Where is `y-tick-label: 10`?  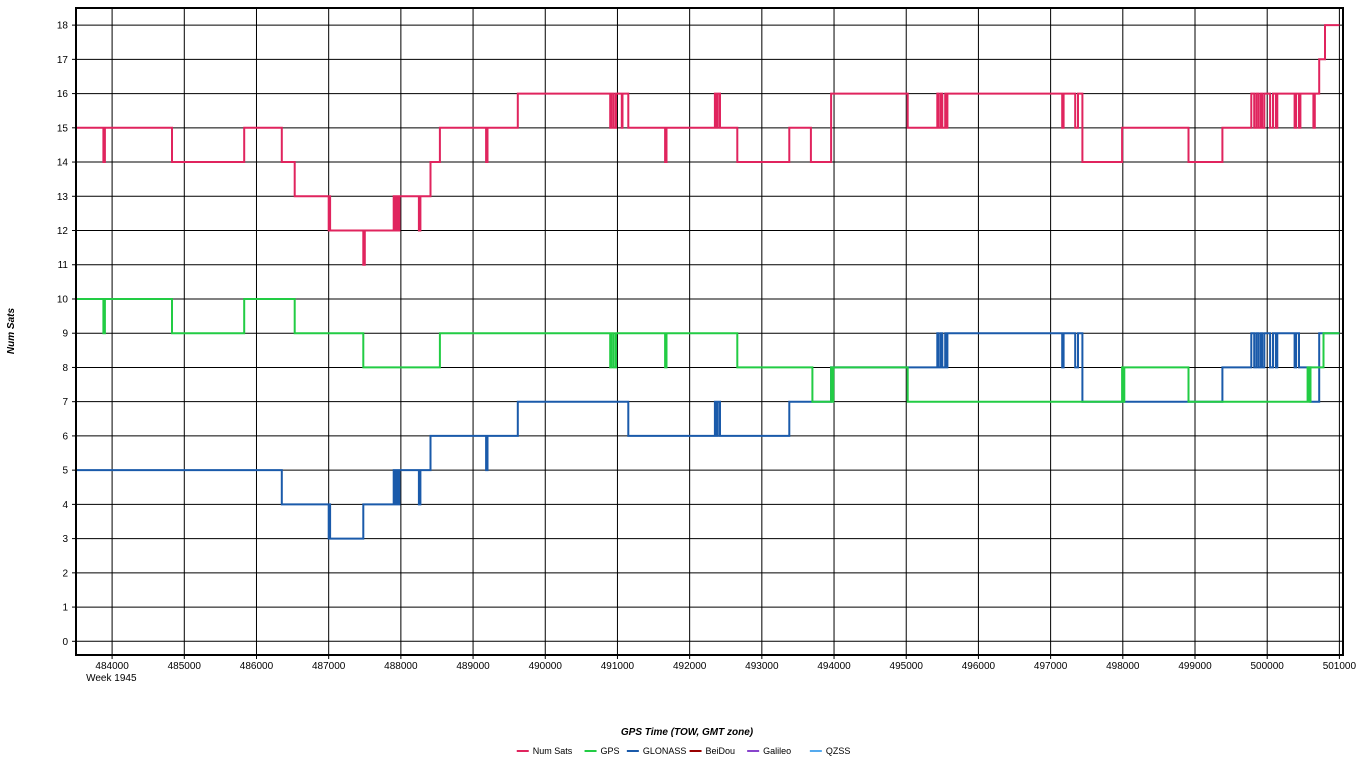
y-tick-label: 10 is located at coordinates (63, 299).